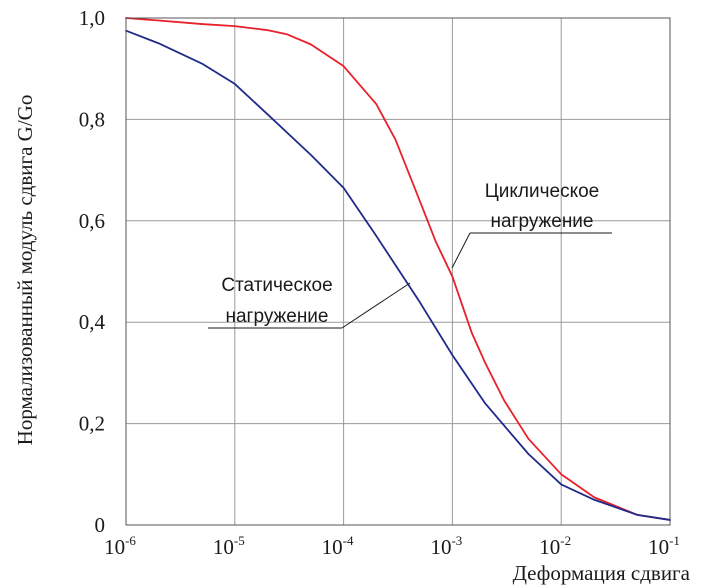 The image size is (711, 585). Describe the element at coordinates (92, 271) in the screenshot. I see `y-tick-labels: 0 0,2 0,4 0,6 0,8 1,0` at that location.